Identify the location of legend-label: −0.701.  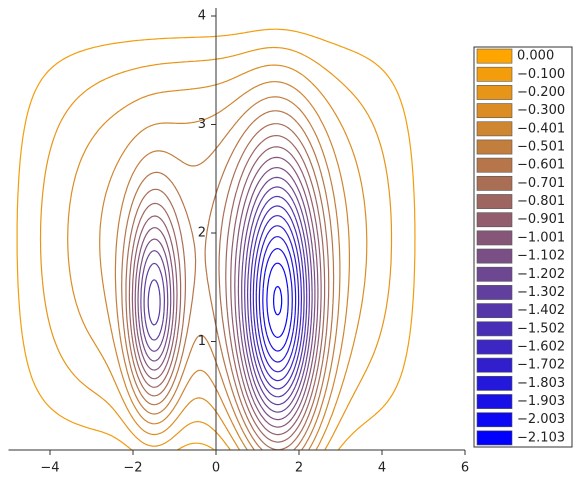
(541, 183).